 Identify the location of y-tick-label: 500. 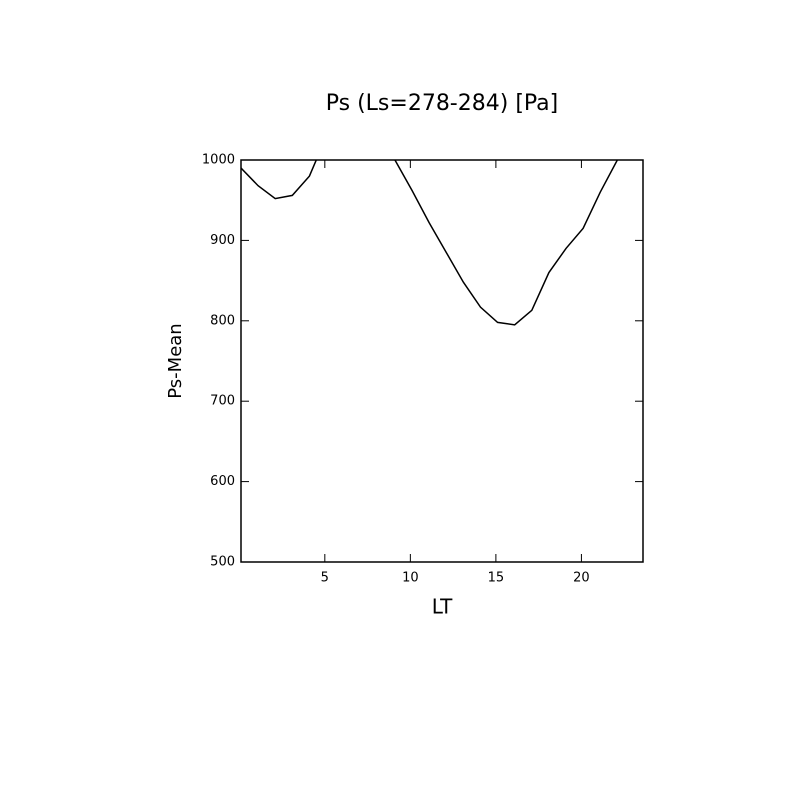
(222, 562).